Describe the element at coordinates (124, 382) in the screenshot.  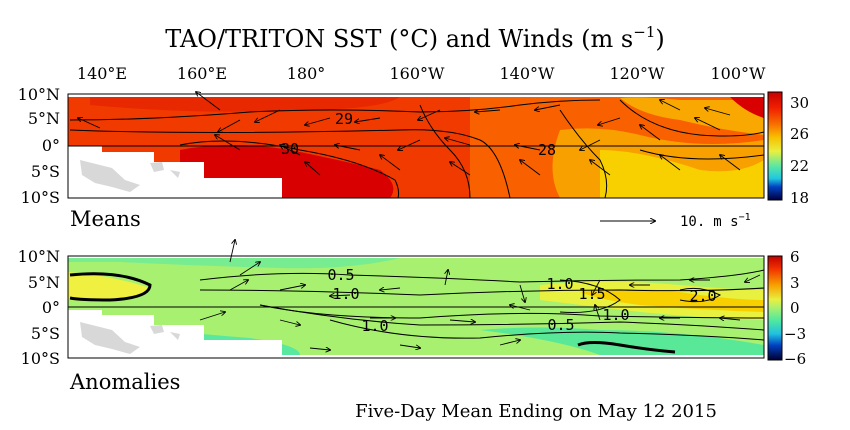
I see `anomalies-label: Anomalies` at that location.